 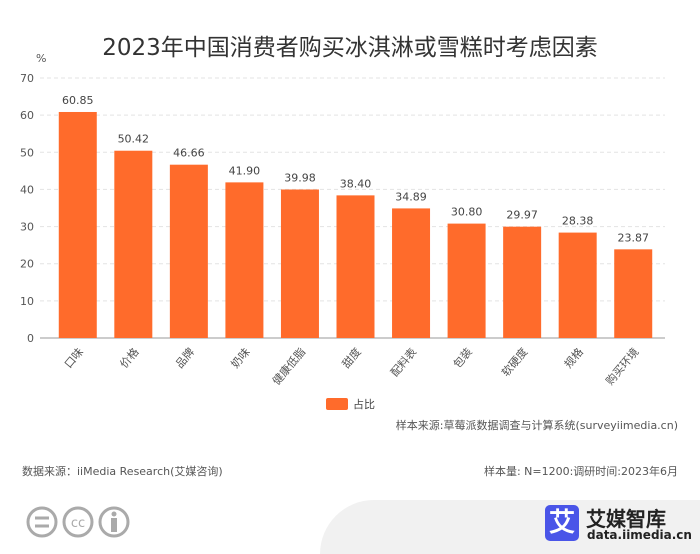 I want to click on x-tick-label: 软硬度, so click(x=514, y=362).